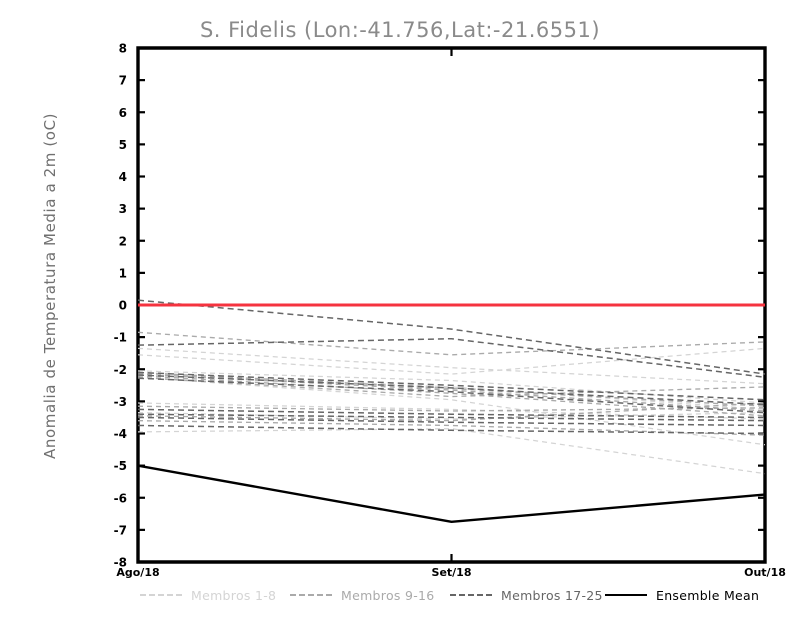 This screenshot has height=618, width=800. I want to click on ensemble-mean-line, so click(451, 494).